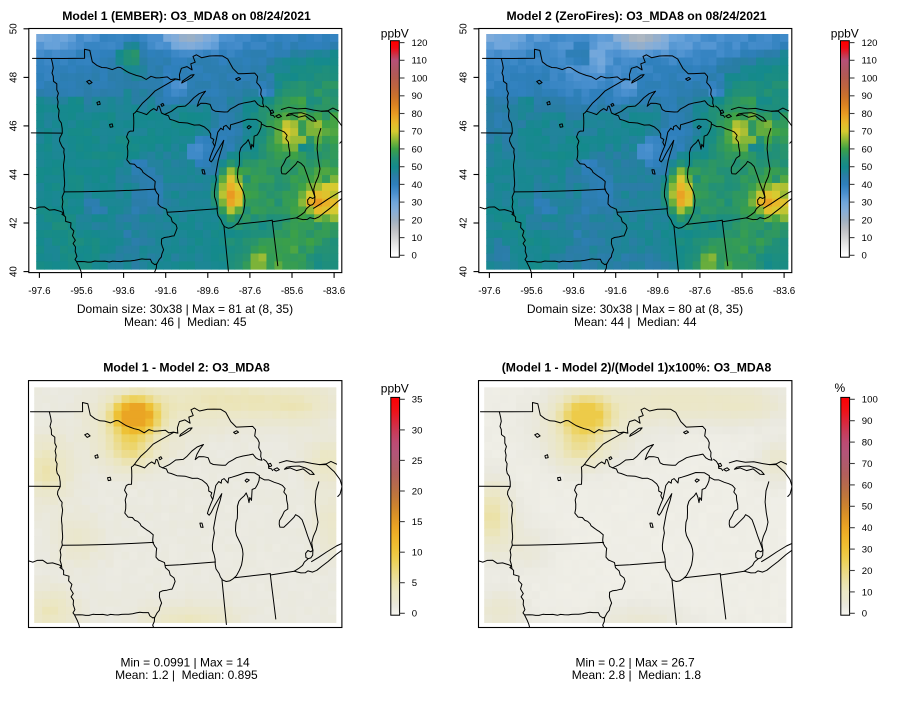 The height and width of the screenshot is (712, 900). I want to click on svg-text: Min = 0.2 | Max = 26.7, so click(636, 663).